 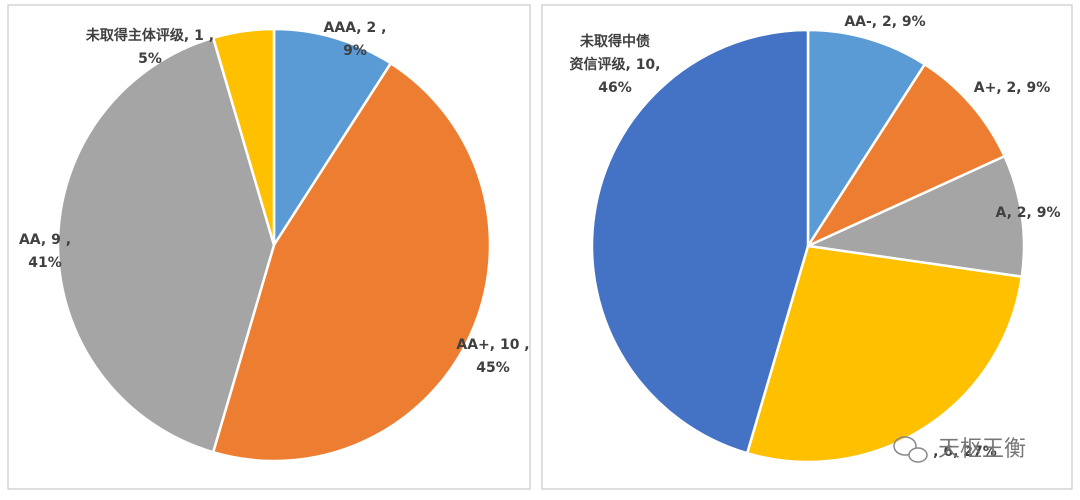 What do you see at coordinates (355, 51) in the screenshot?
I see `data-label: 9%` at bounding box center [355, 51].